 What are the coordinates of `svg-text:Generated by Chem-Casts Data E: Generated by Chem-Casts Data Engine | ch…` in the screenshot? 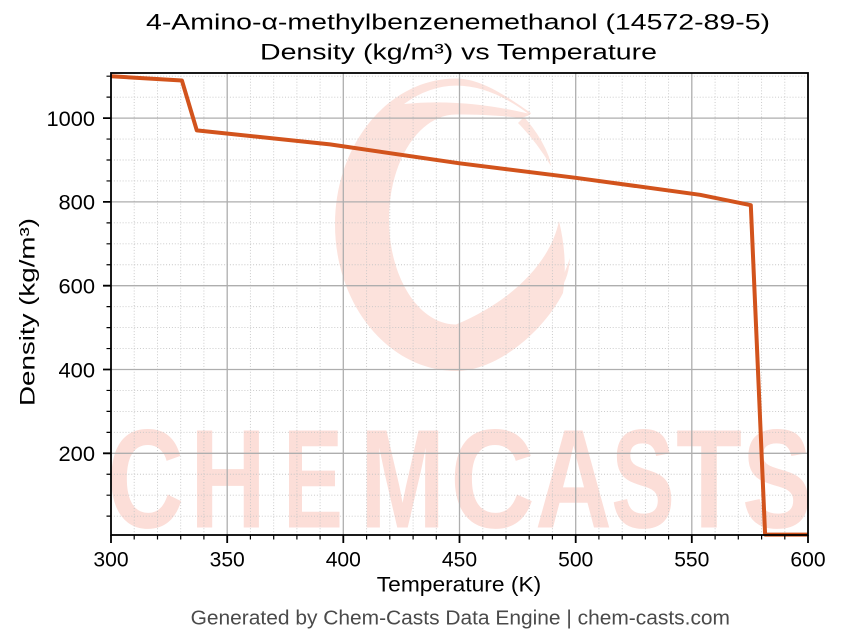 It's located at (460, 618).